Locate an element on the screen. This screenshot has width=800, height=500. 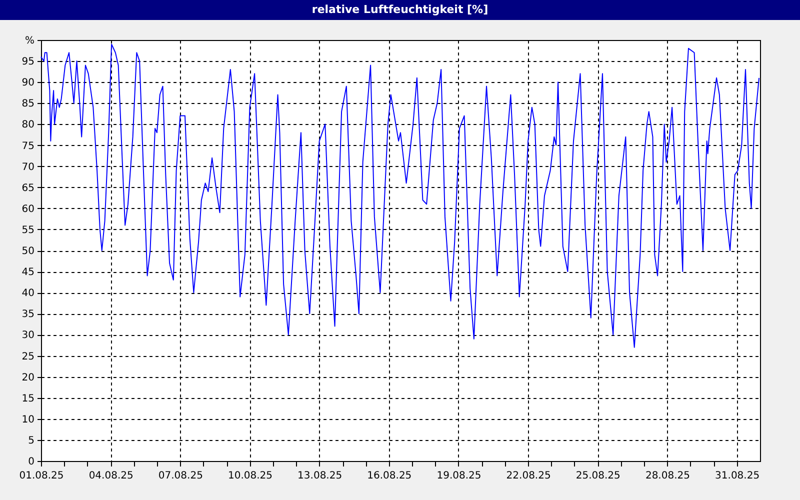
y-tick-label: 25 is located at coordinates (28, 356).